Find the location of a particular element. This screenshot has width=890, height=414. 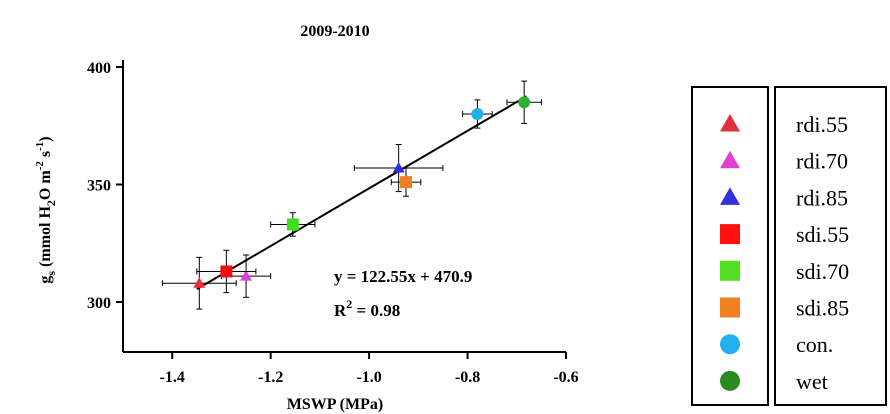

legend-marker-box is located at coordinates (730, 246).